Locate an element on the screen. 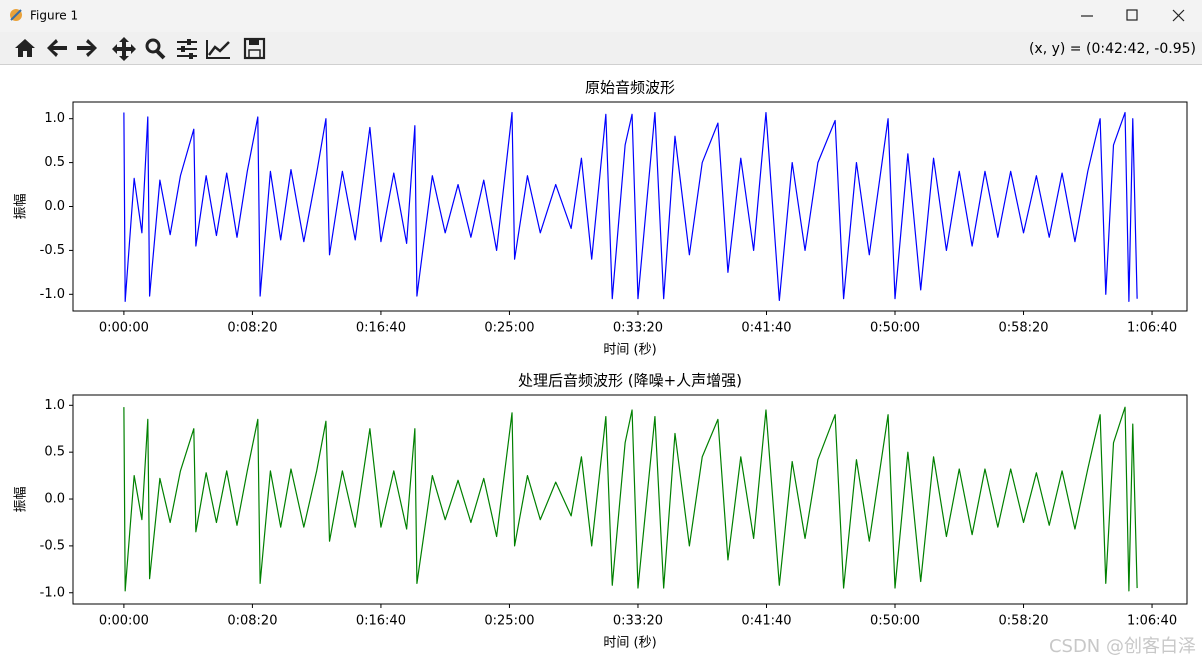  forward-button is located at coordinates (87, 48).